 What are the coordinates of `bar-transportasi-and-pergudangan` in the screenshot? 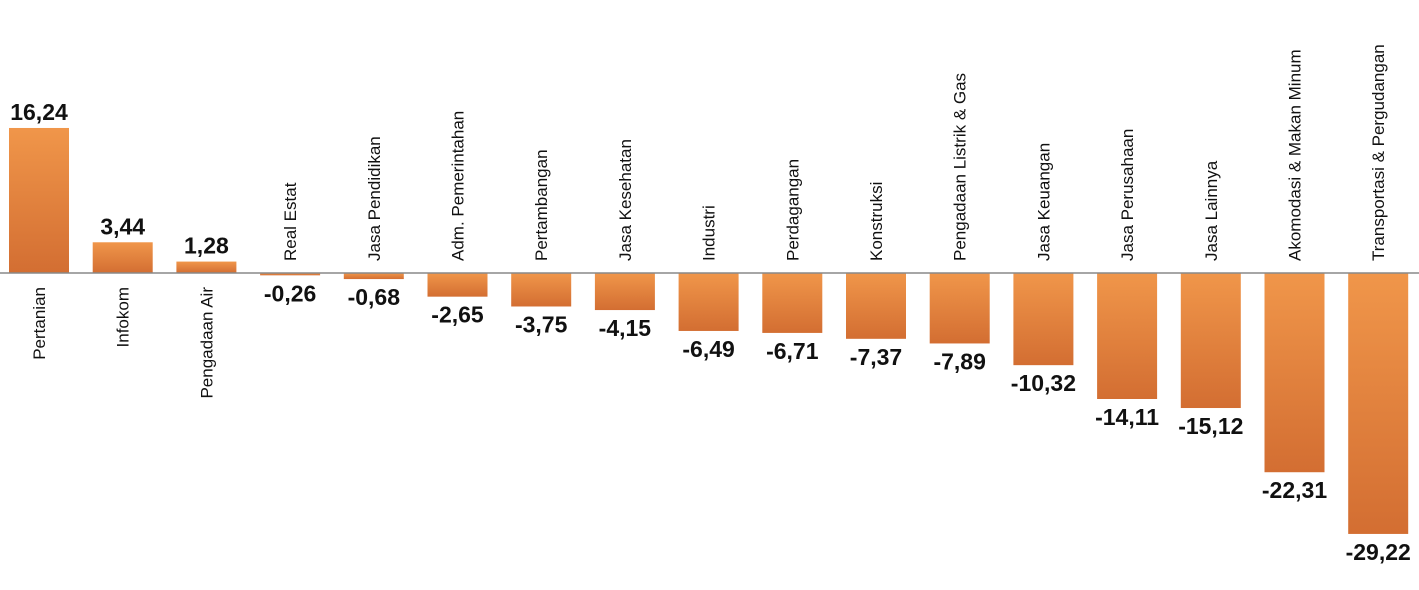 It's located at (1378, 403).